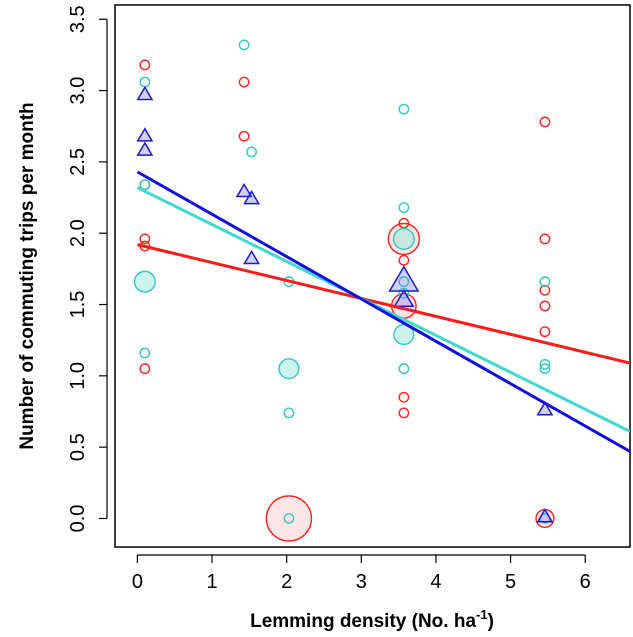  I want to click on x-tick-label: 3, so click(361, 582).